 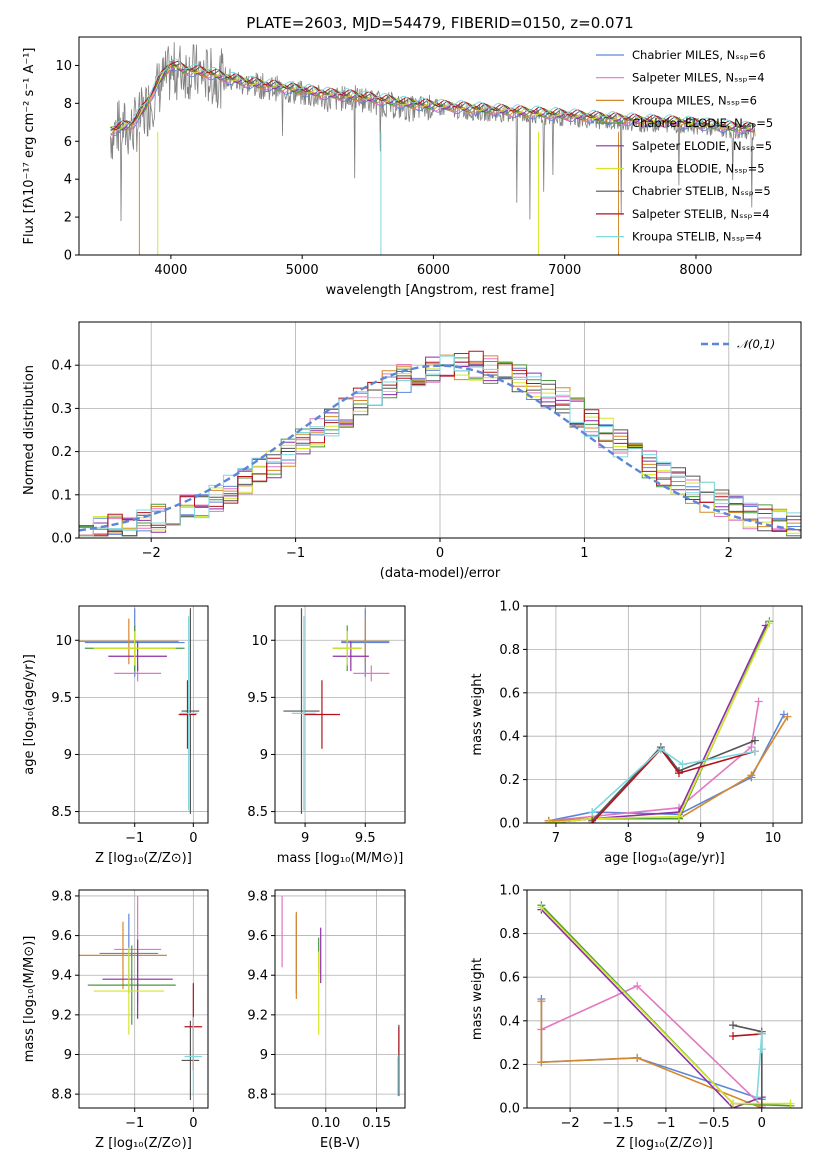 I want to click on y-tick-label: 9.4, so click(x=257, y=976).